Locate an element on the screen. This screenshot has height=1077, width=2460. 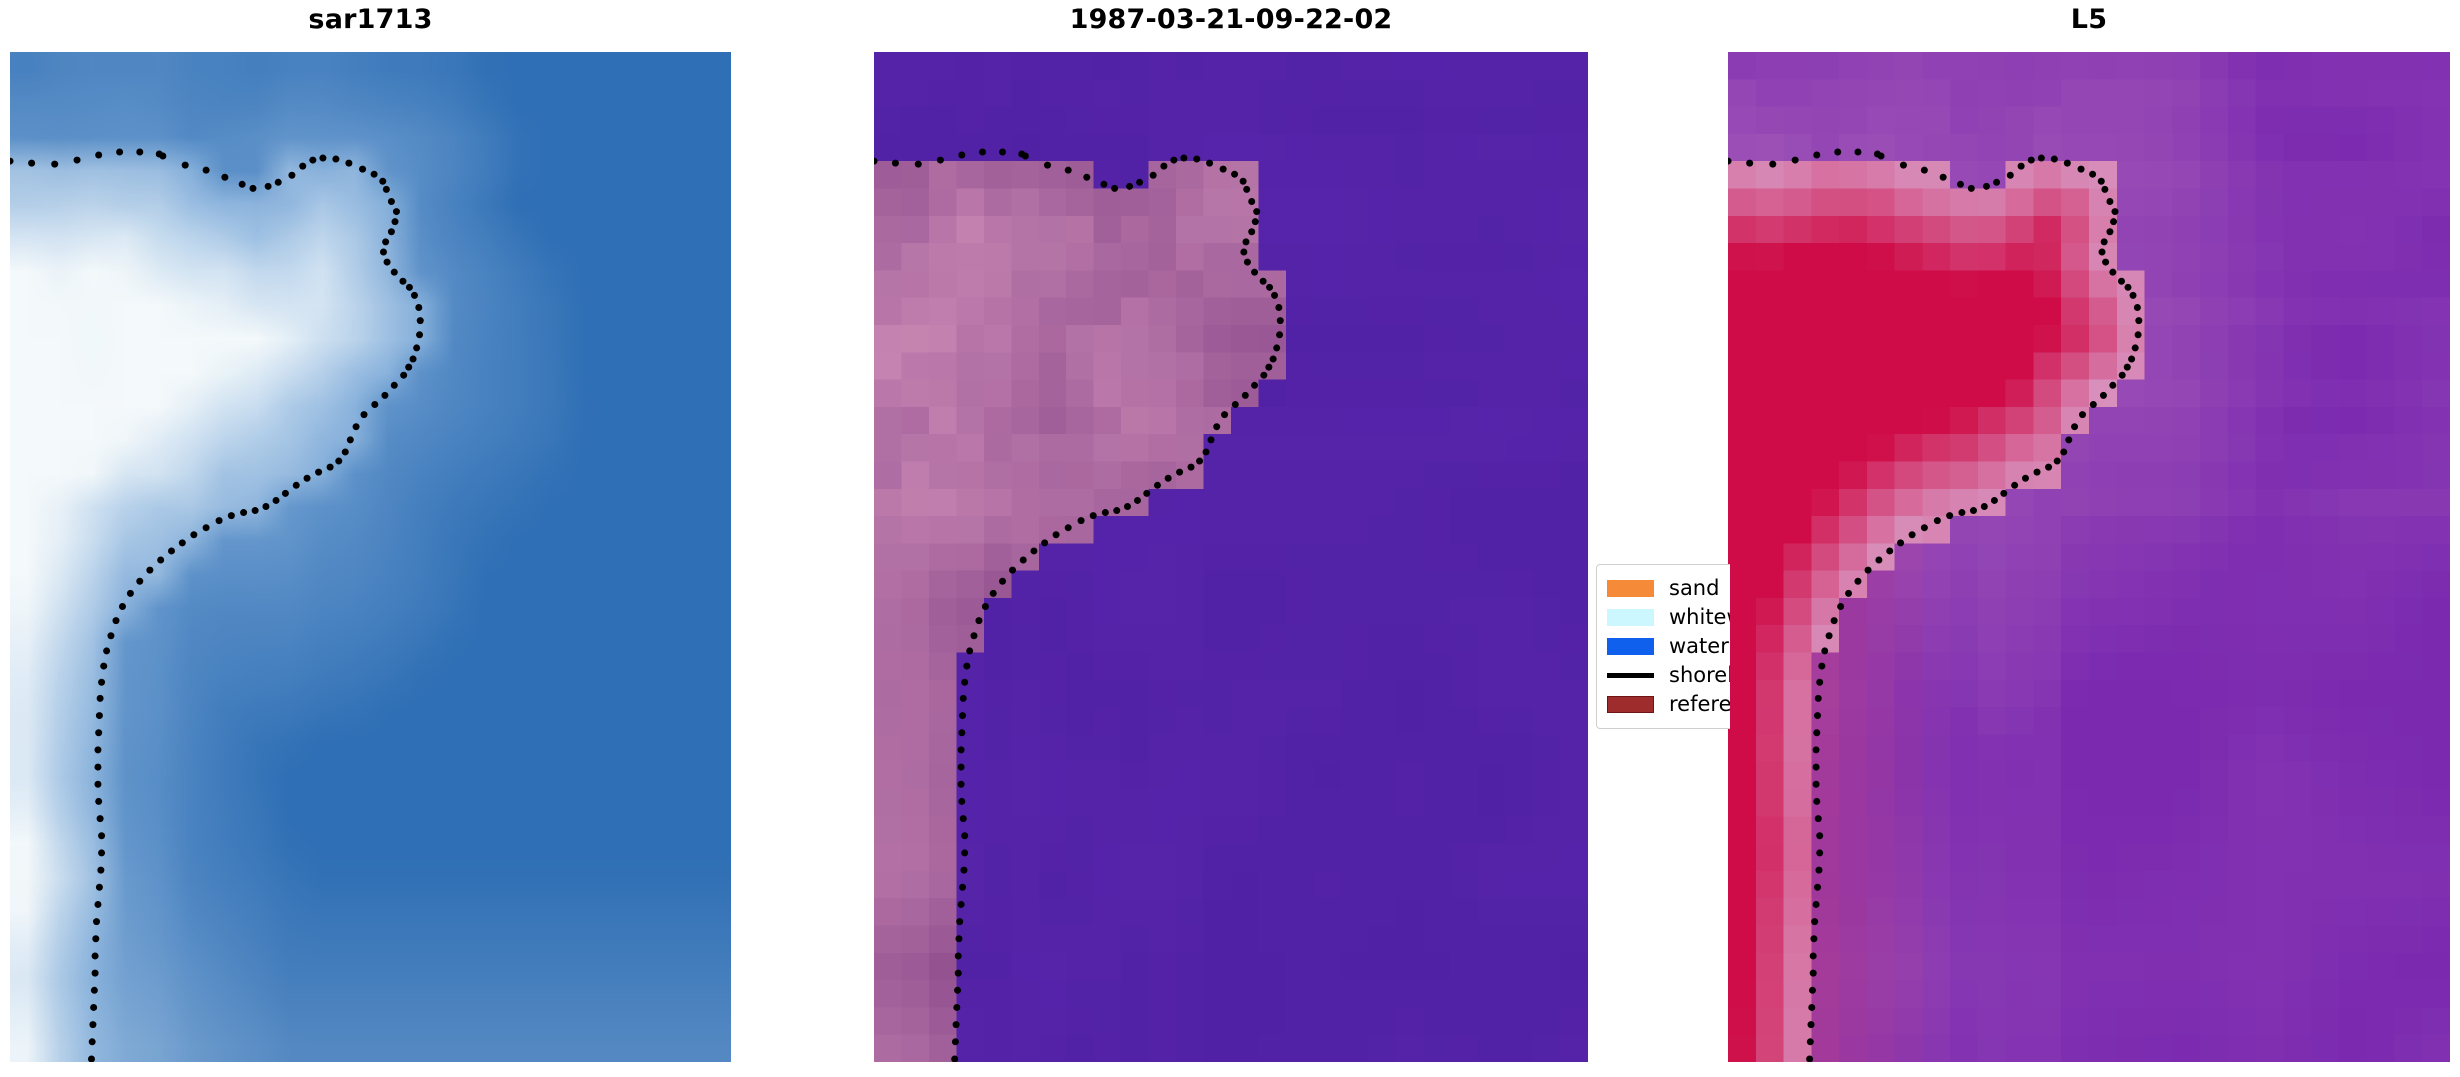
legend-label-reference-shoreline: reference shoreline is located at coordinates (1699, 704).